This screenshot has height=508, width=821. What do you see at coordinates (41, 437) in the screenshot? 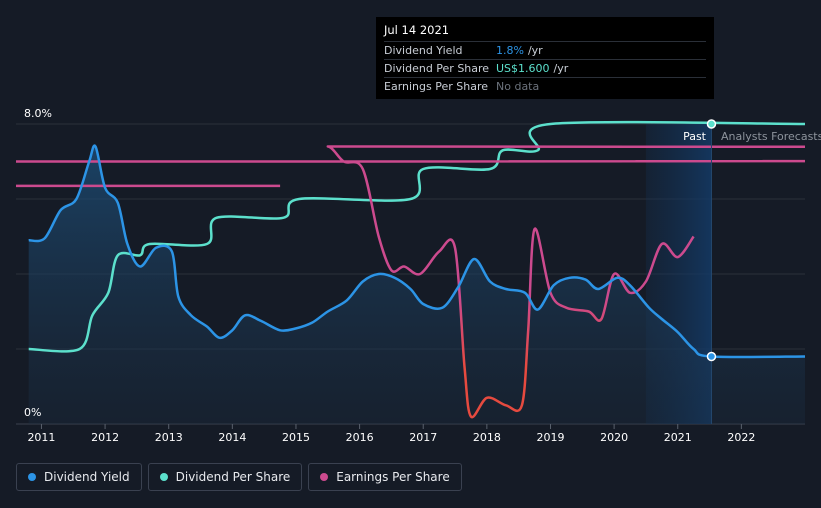
I see `x-tick-label: 2011` at bounding box center [41, 437].